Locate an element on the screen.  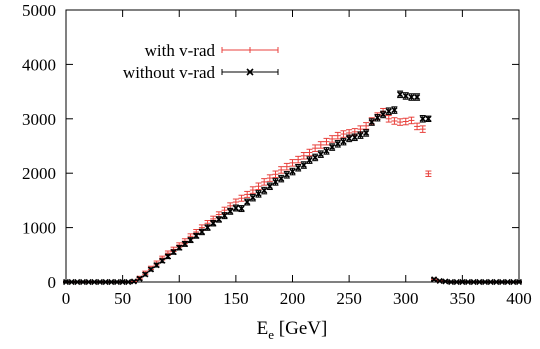
x-axis-title-unit: [GeV] is located at coordinates (300, 328).